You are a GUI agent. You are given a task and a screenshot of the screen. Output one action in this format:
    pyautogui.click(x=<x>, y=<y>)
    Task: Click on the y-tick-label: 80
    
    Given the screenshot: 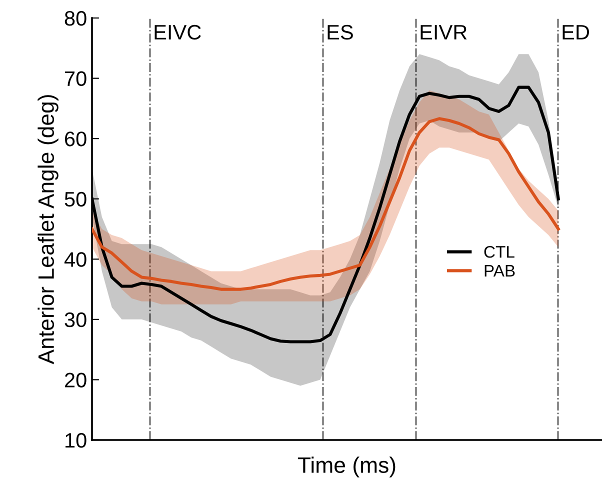 What is the action you would take?
    pyautogui.click(x=75, y=18)
    